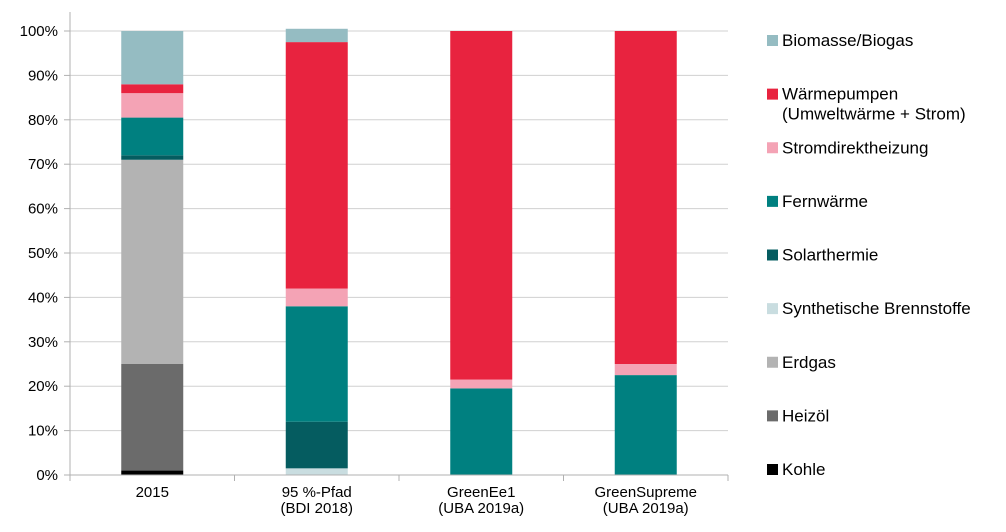  Describe the element at coordinates (803, 469) in the screenshot. I see `legend-label: Kohle` at that location.